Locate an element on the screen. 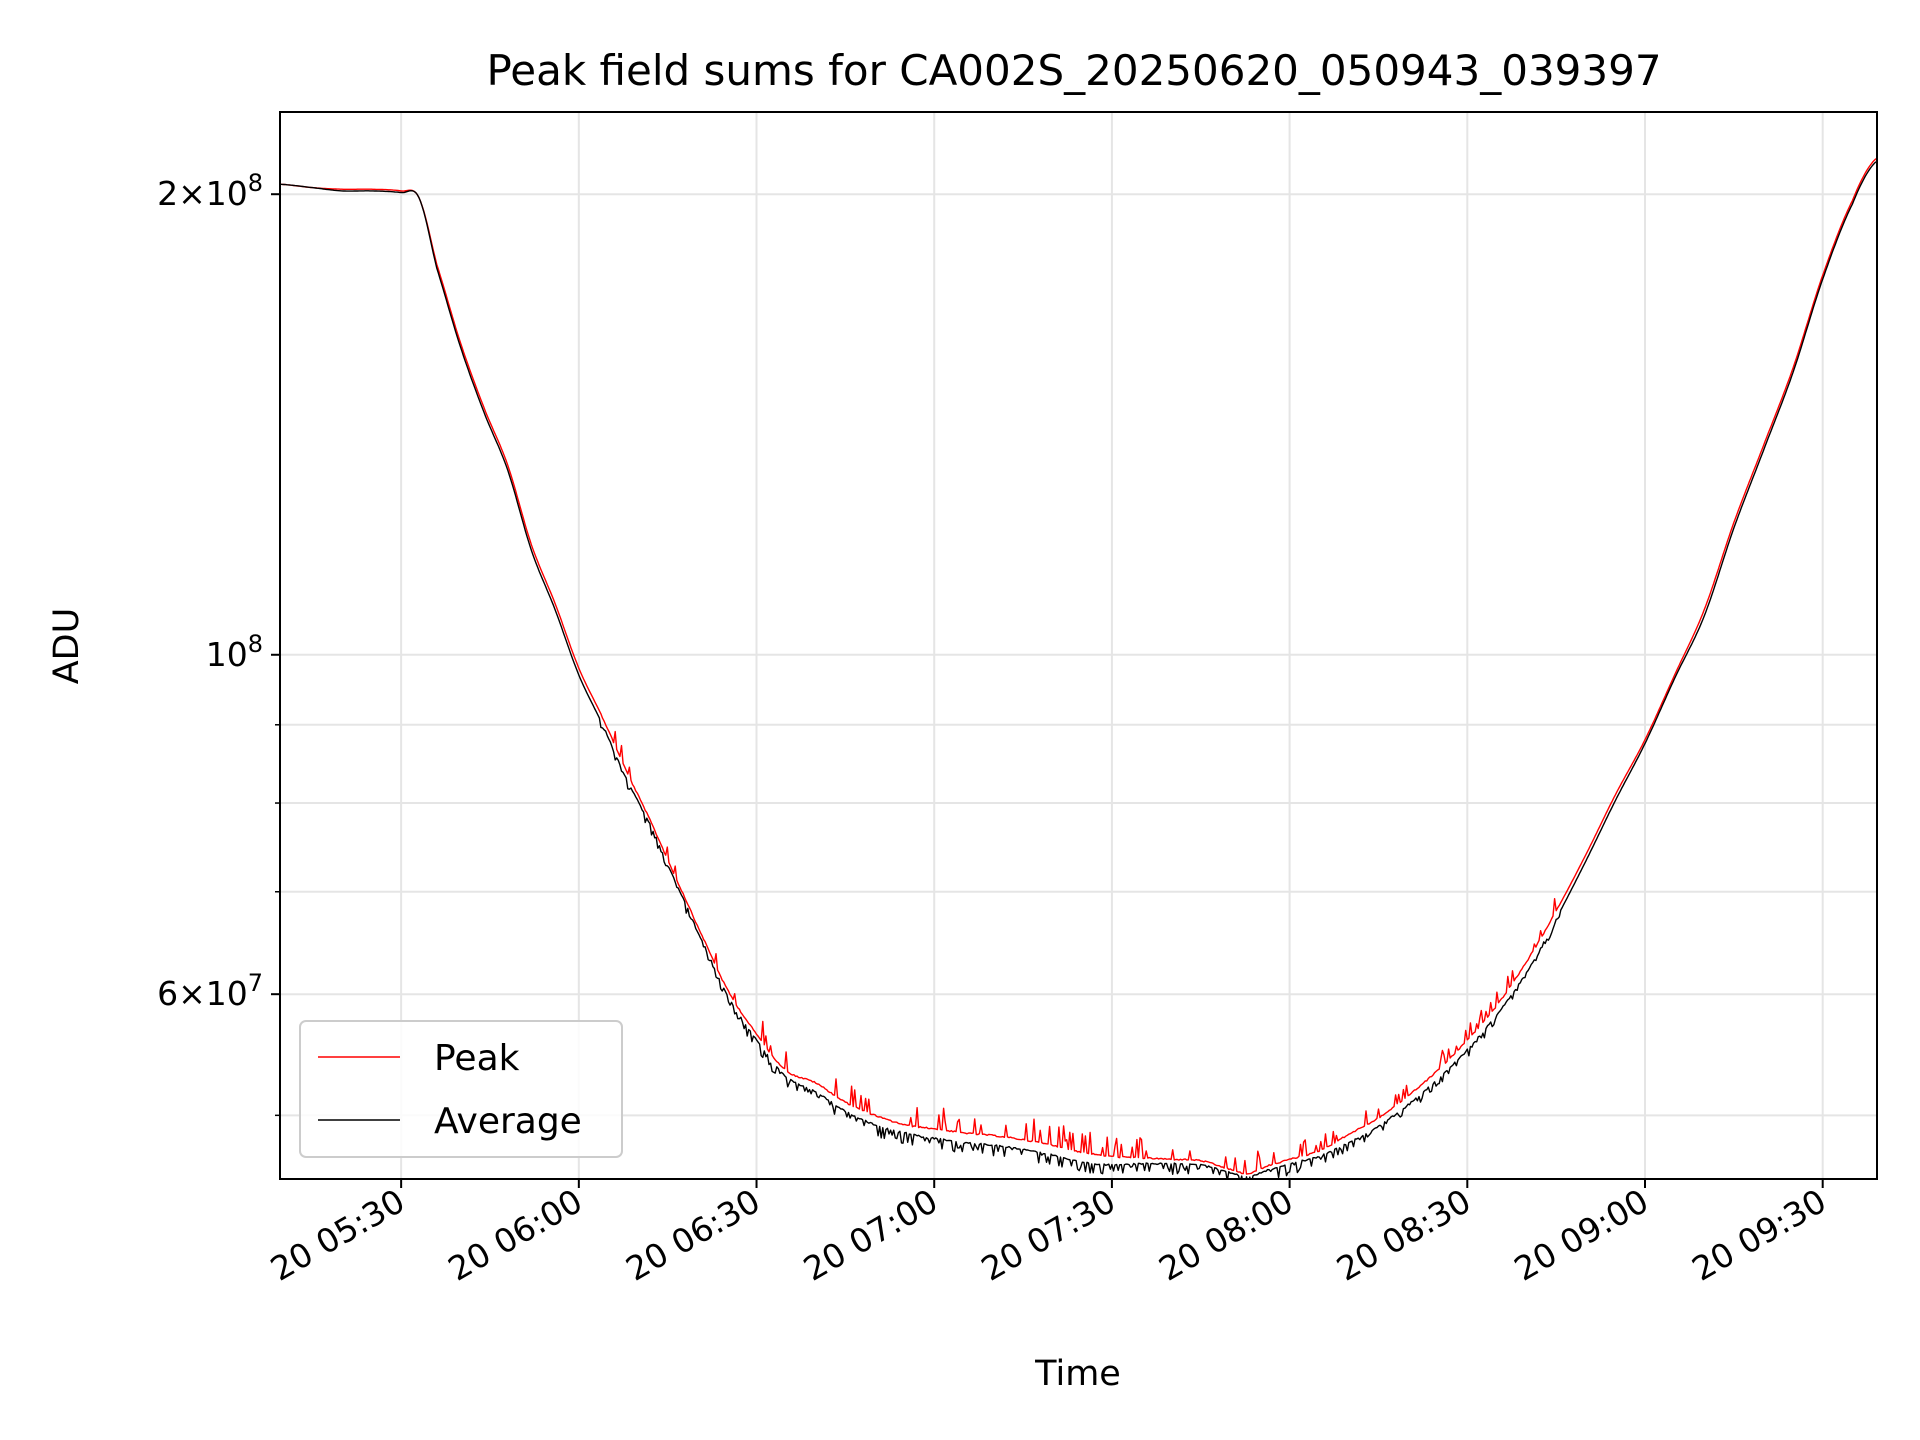 The width and height of the screenshot is (1920, 1440). y-tick-label: 2×10⁸ is located at coordinates (210, 191).